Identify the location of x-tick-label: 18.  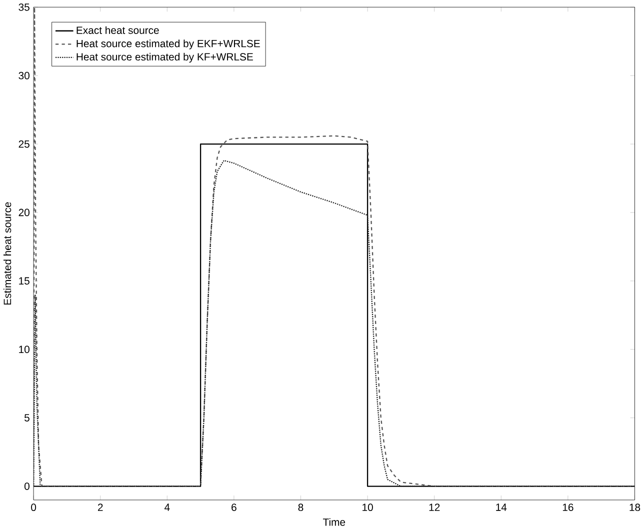
(635, 507).